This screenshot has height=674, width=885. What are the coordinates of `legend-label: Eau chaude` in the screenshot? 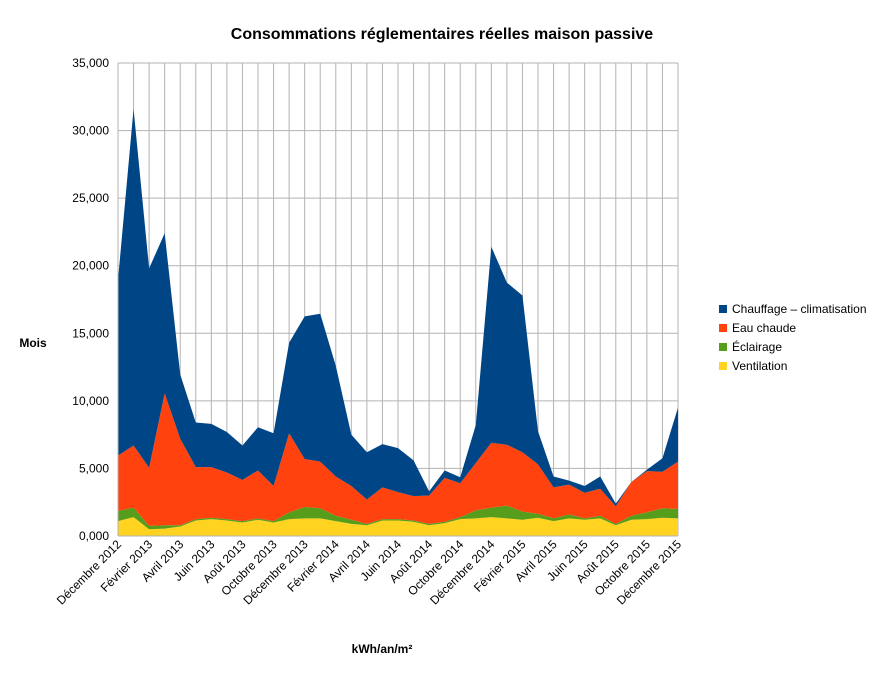 It's located at (764, 328).